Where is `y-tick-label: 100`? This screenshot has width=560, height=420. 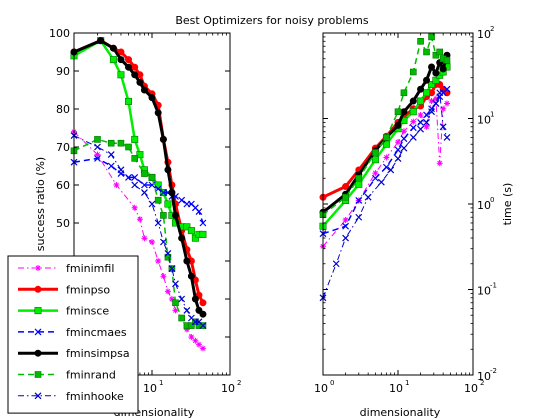
y-tick-label: 100 is located at coordinates (59, 33).